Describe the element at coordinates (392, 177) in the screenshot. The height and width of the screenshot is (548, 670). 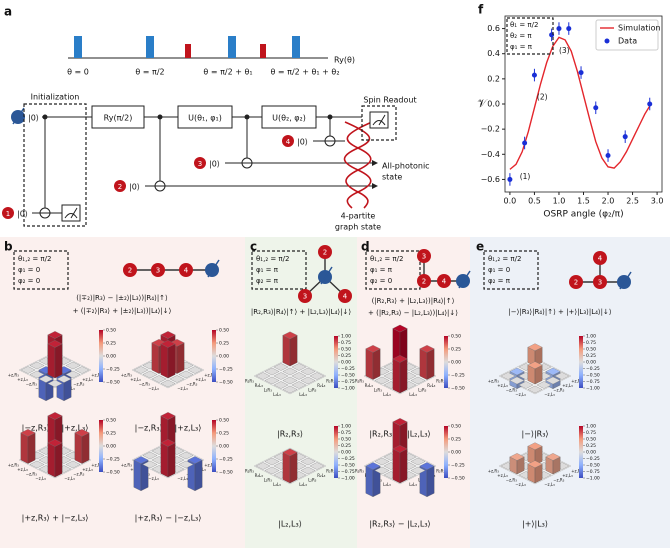
I see `photonic-label: state` at that location.